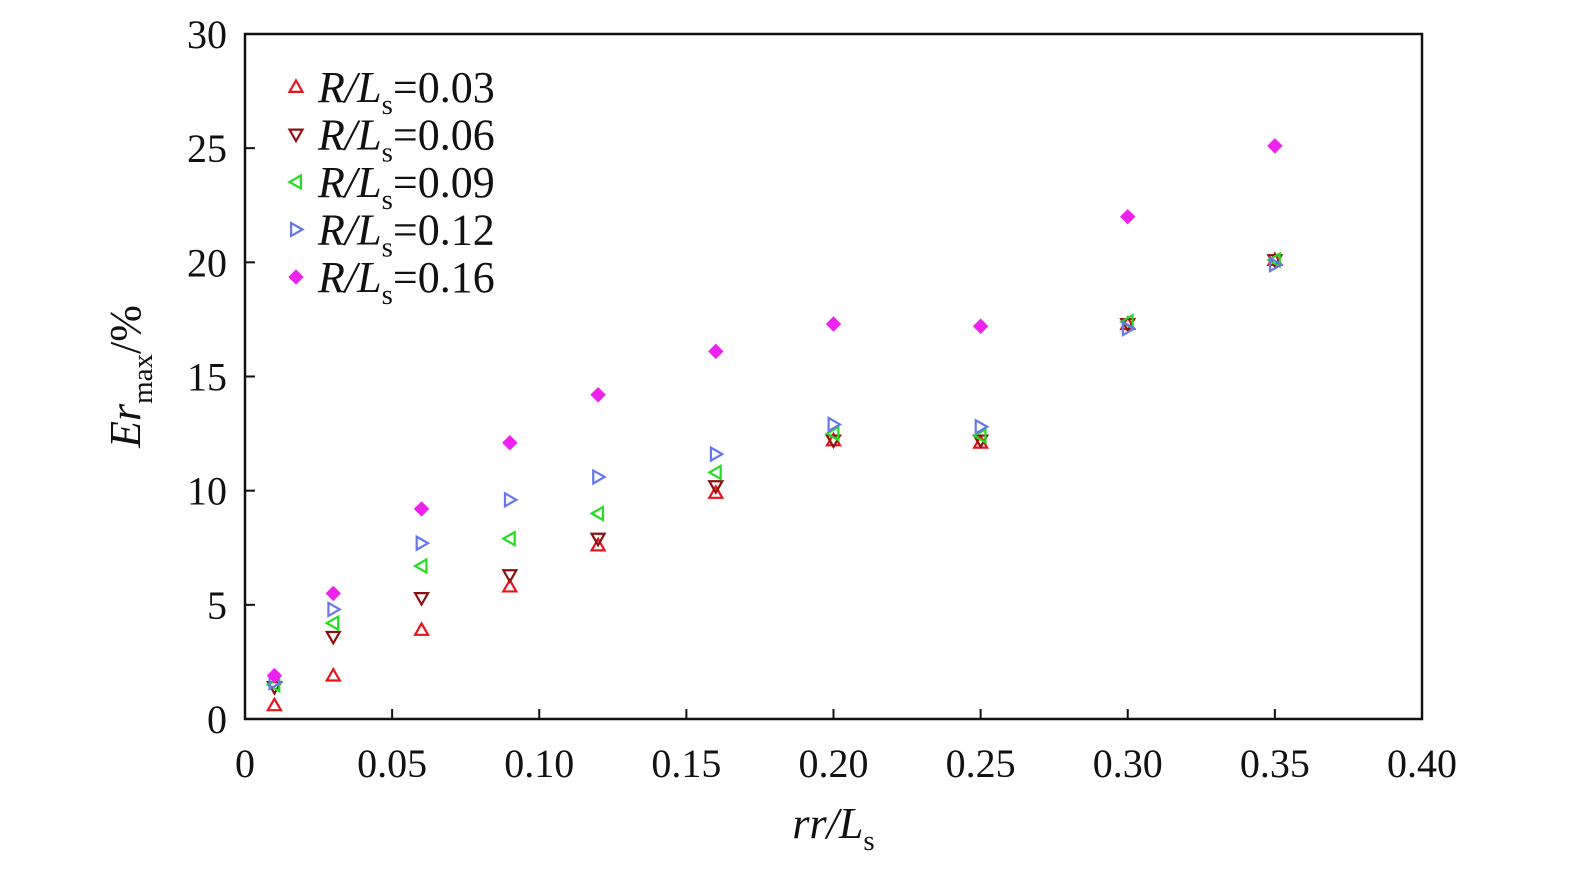  Describe the element at coordinates (539, 763) in the screenshot. I see `x-tick-label: 0.10` at that location.